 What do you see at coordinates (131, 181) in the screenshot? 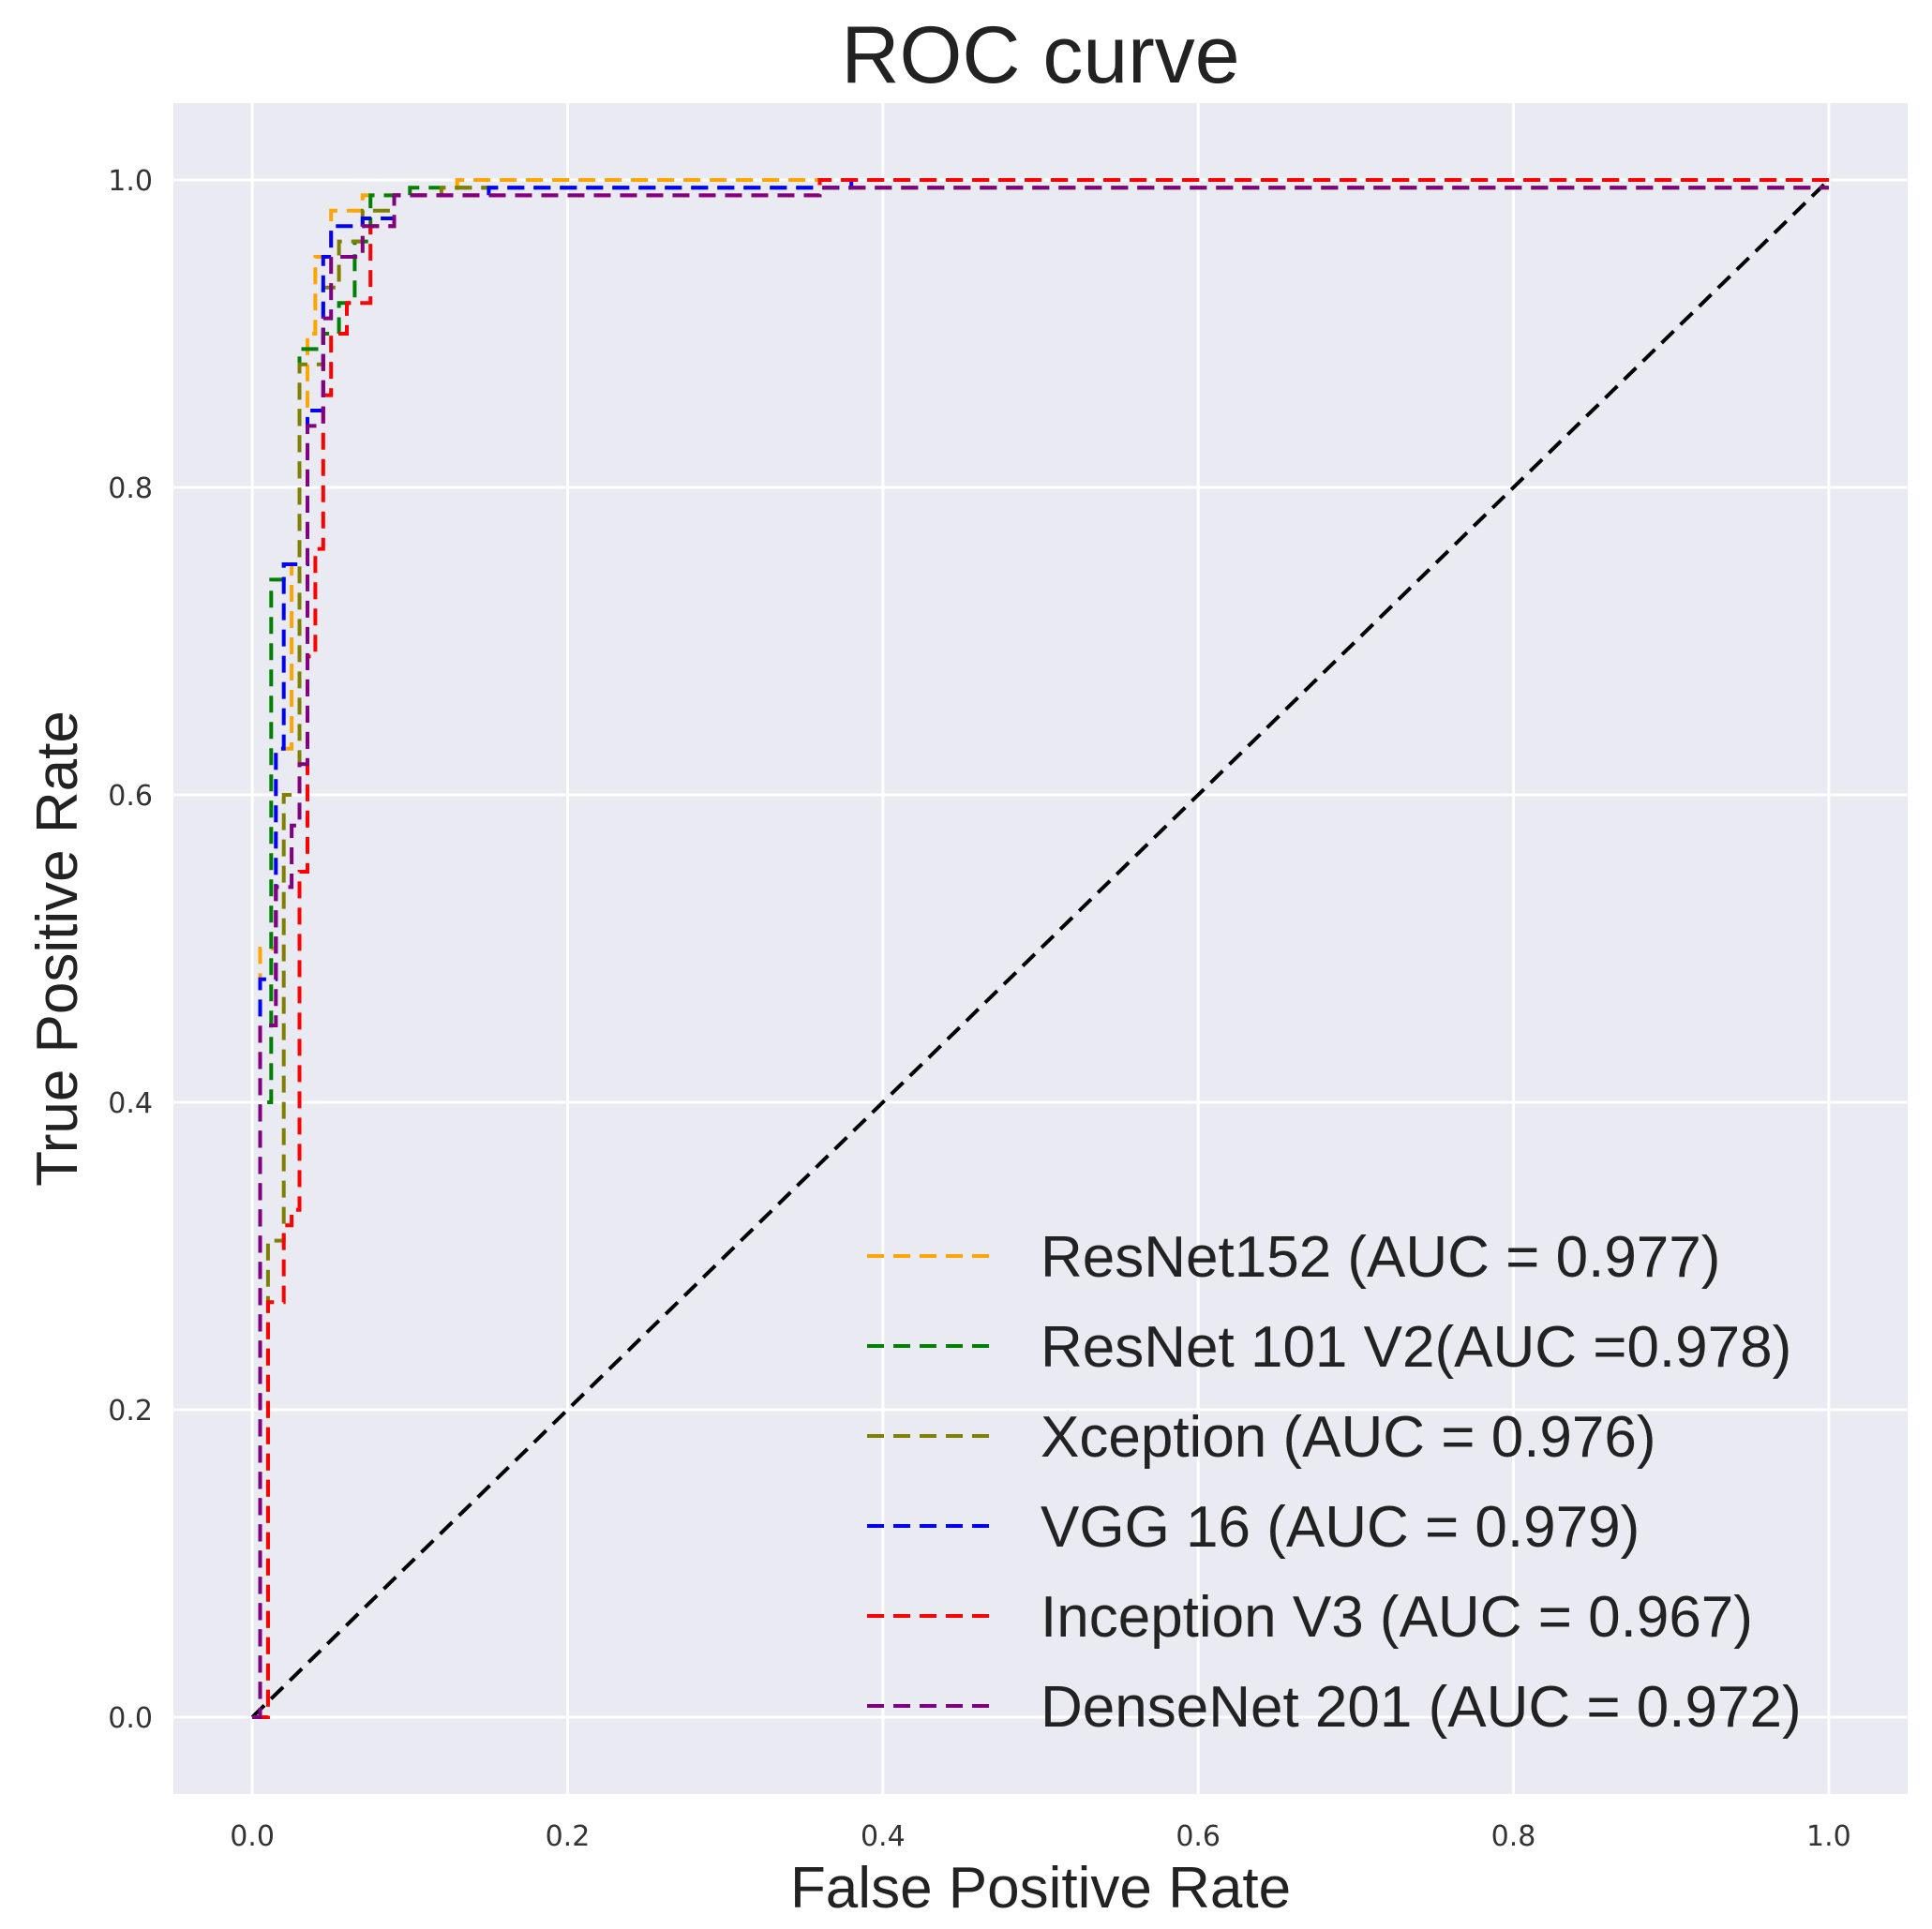
I see `y-tick-label: 1.0` at bounding box center [131, 181].